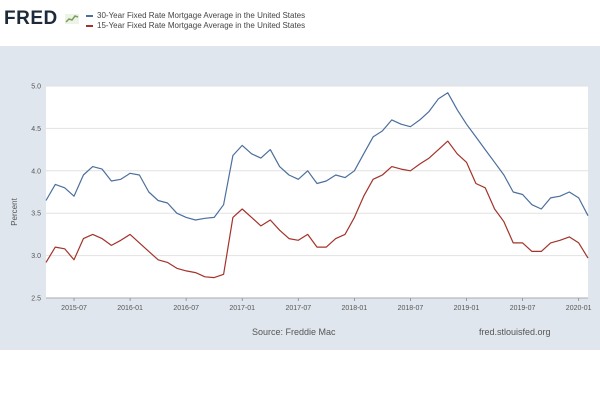  What do you see at coordinates (411, 308) in the screenshot?
I see `x-tick-label: 2018-07` at bounding box center [411, 308].